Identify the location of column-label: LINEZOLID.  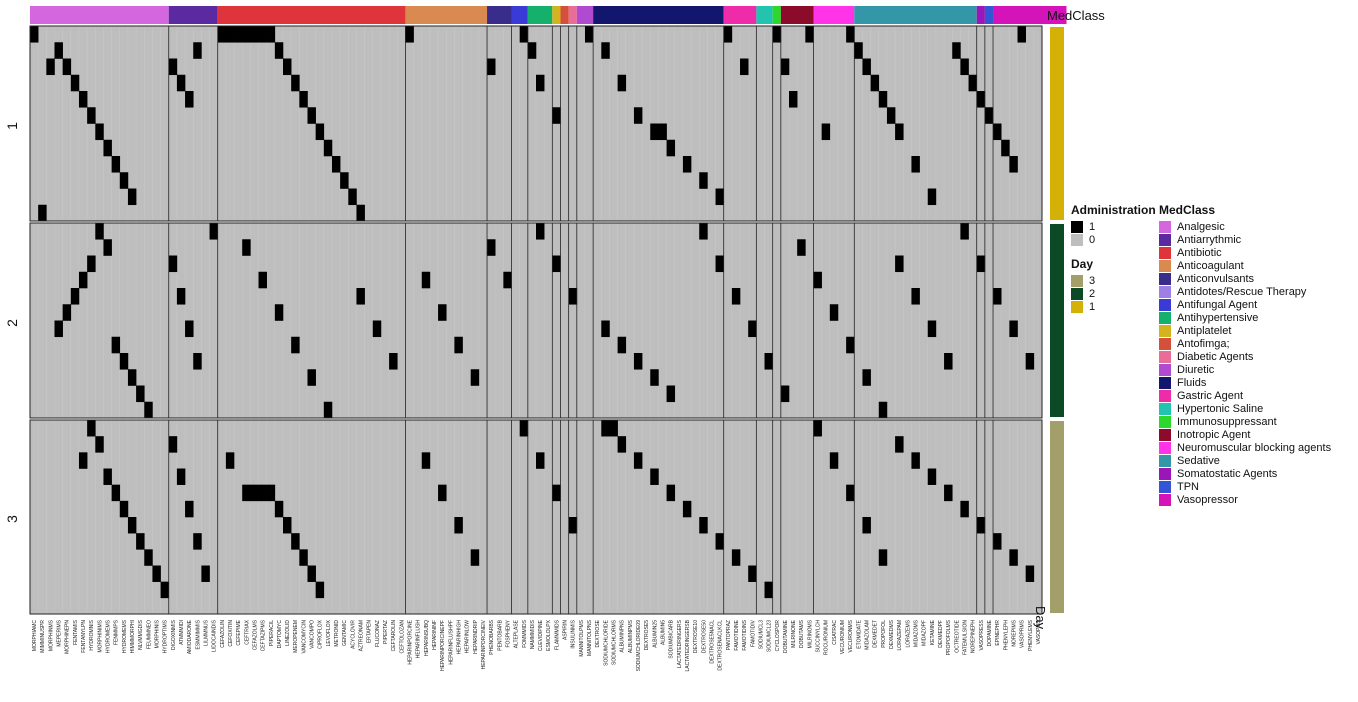
(288, 633).